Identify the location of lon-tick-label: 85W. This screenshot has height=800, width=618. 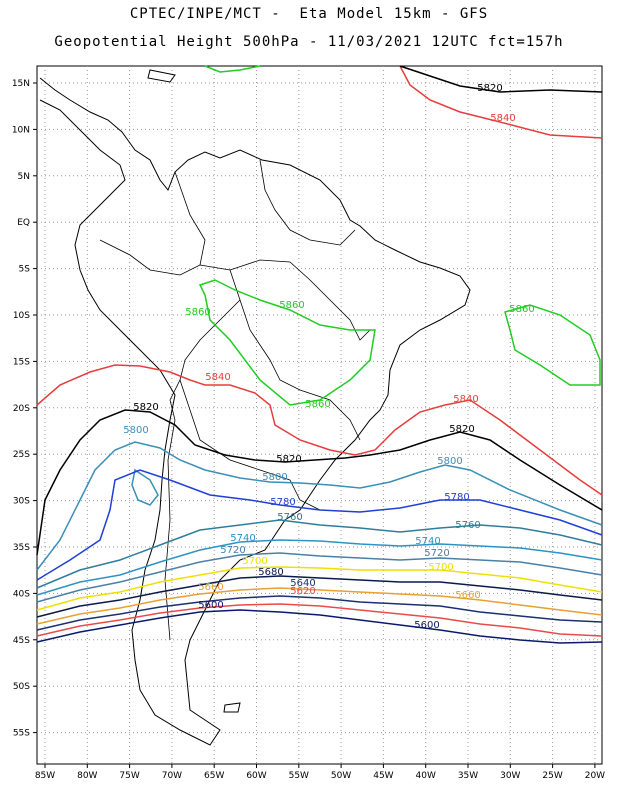
(45, 776).